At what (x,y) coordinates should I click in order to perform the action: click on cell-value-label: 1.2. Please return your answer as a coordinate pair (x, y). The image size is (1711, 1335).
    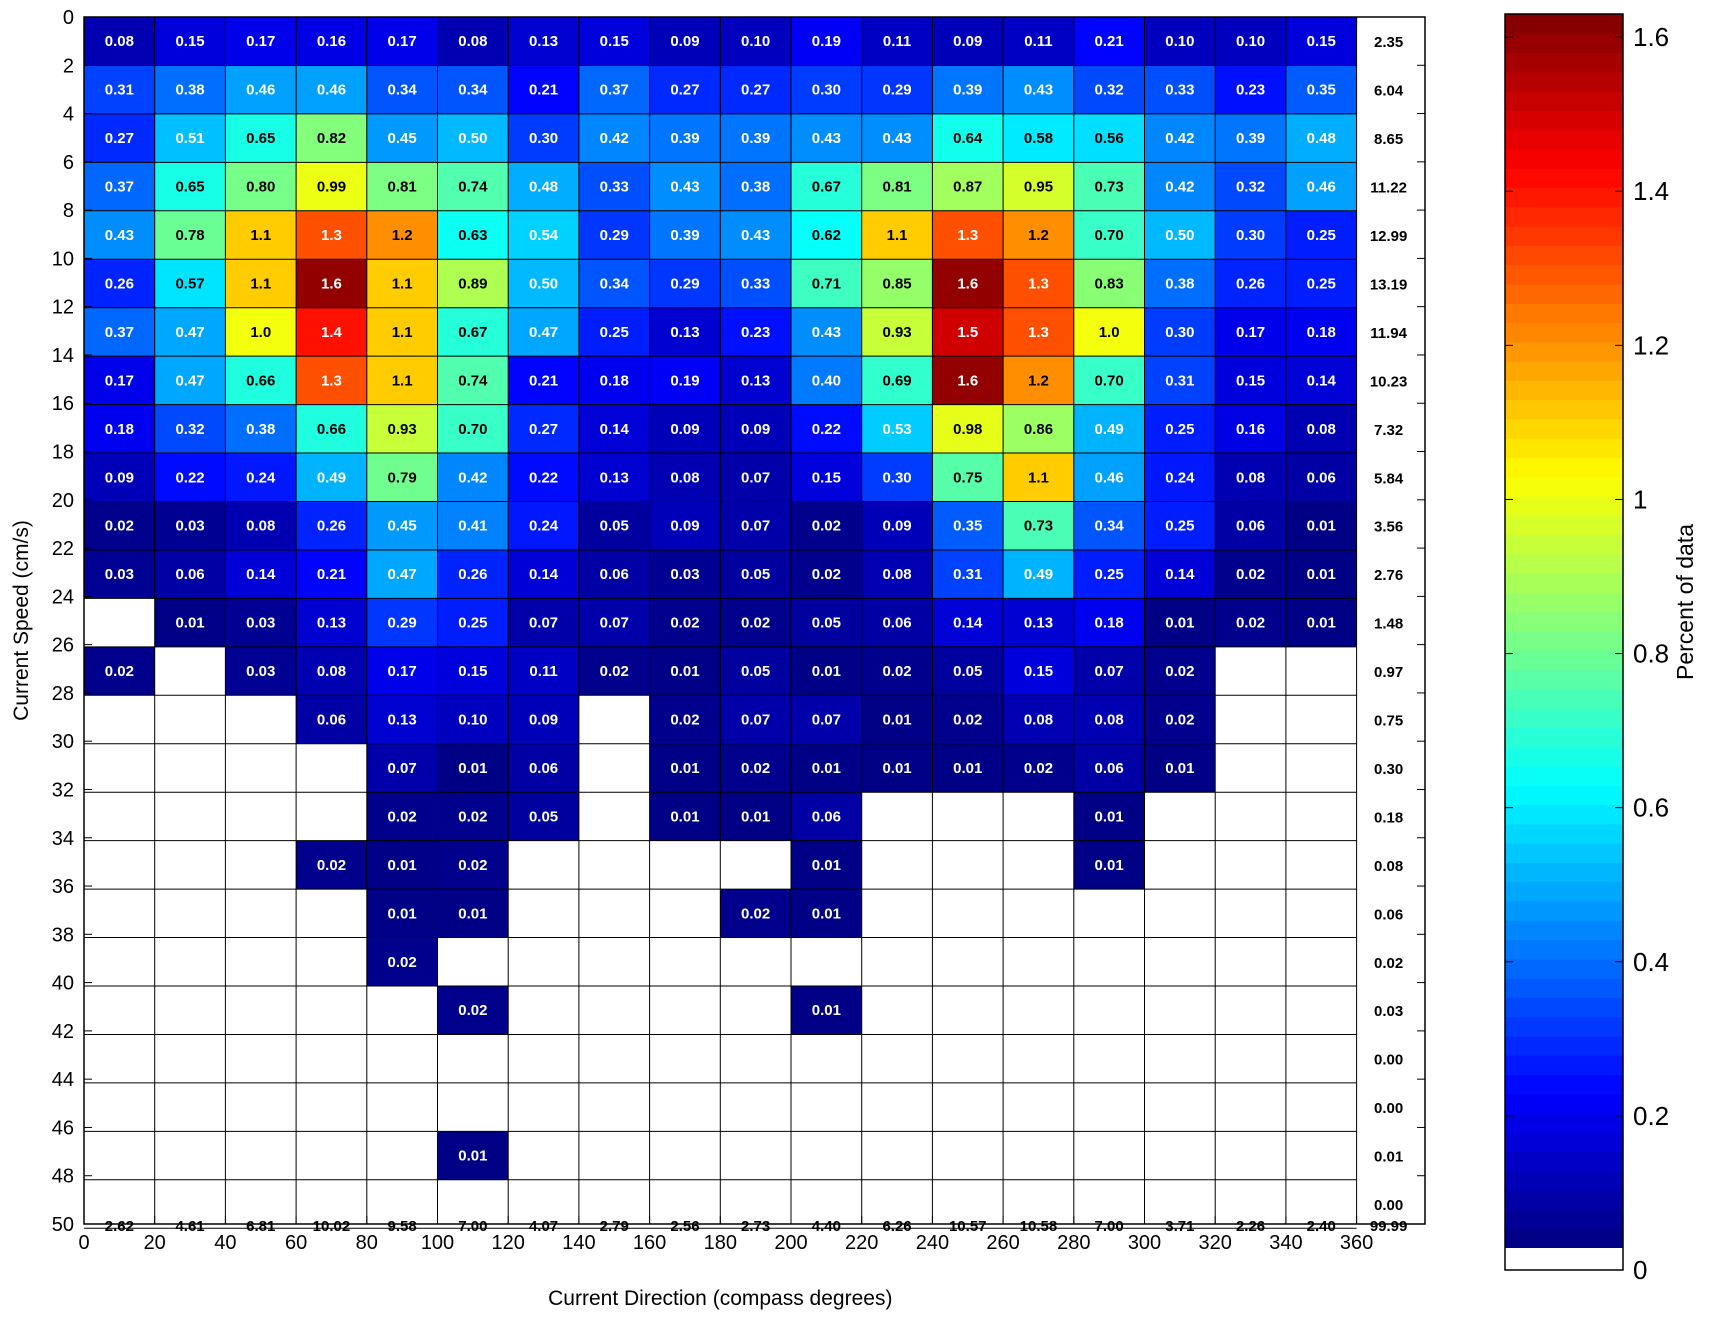
    Looking at the image, I should click on (402, 235).